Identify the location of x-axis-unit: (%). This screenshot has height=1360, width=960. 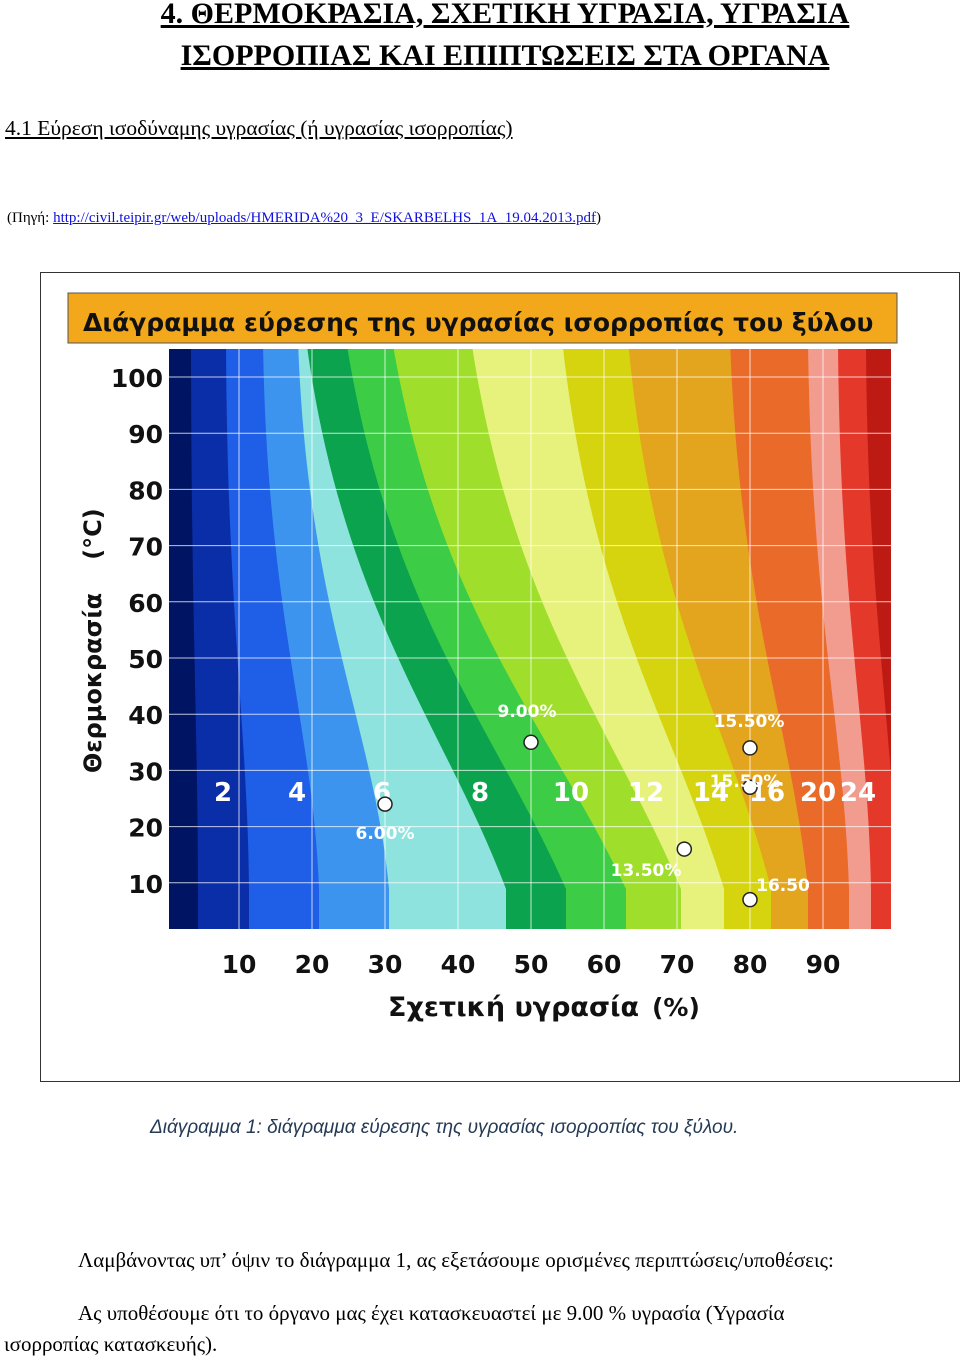
(676, 1007).